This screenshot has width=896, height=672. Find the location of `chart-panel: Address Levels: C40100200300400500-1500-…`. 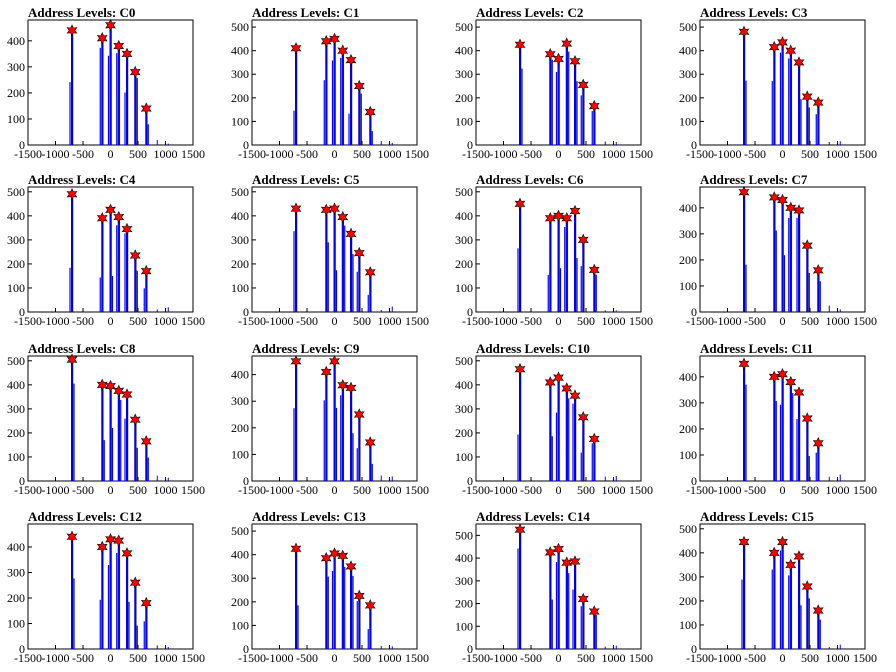

chart-panel: Address Levels: C40100200300400500-1500-… is located at coordinates (106, 250).